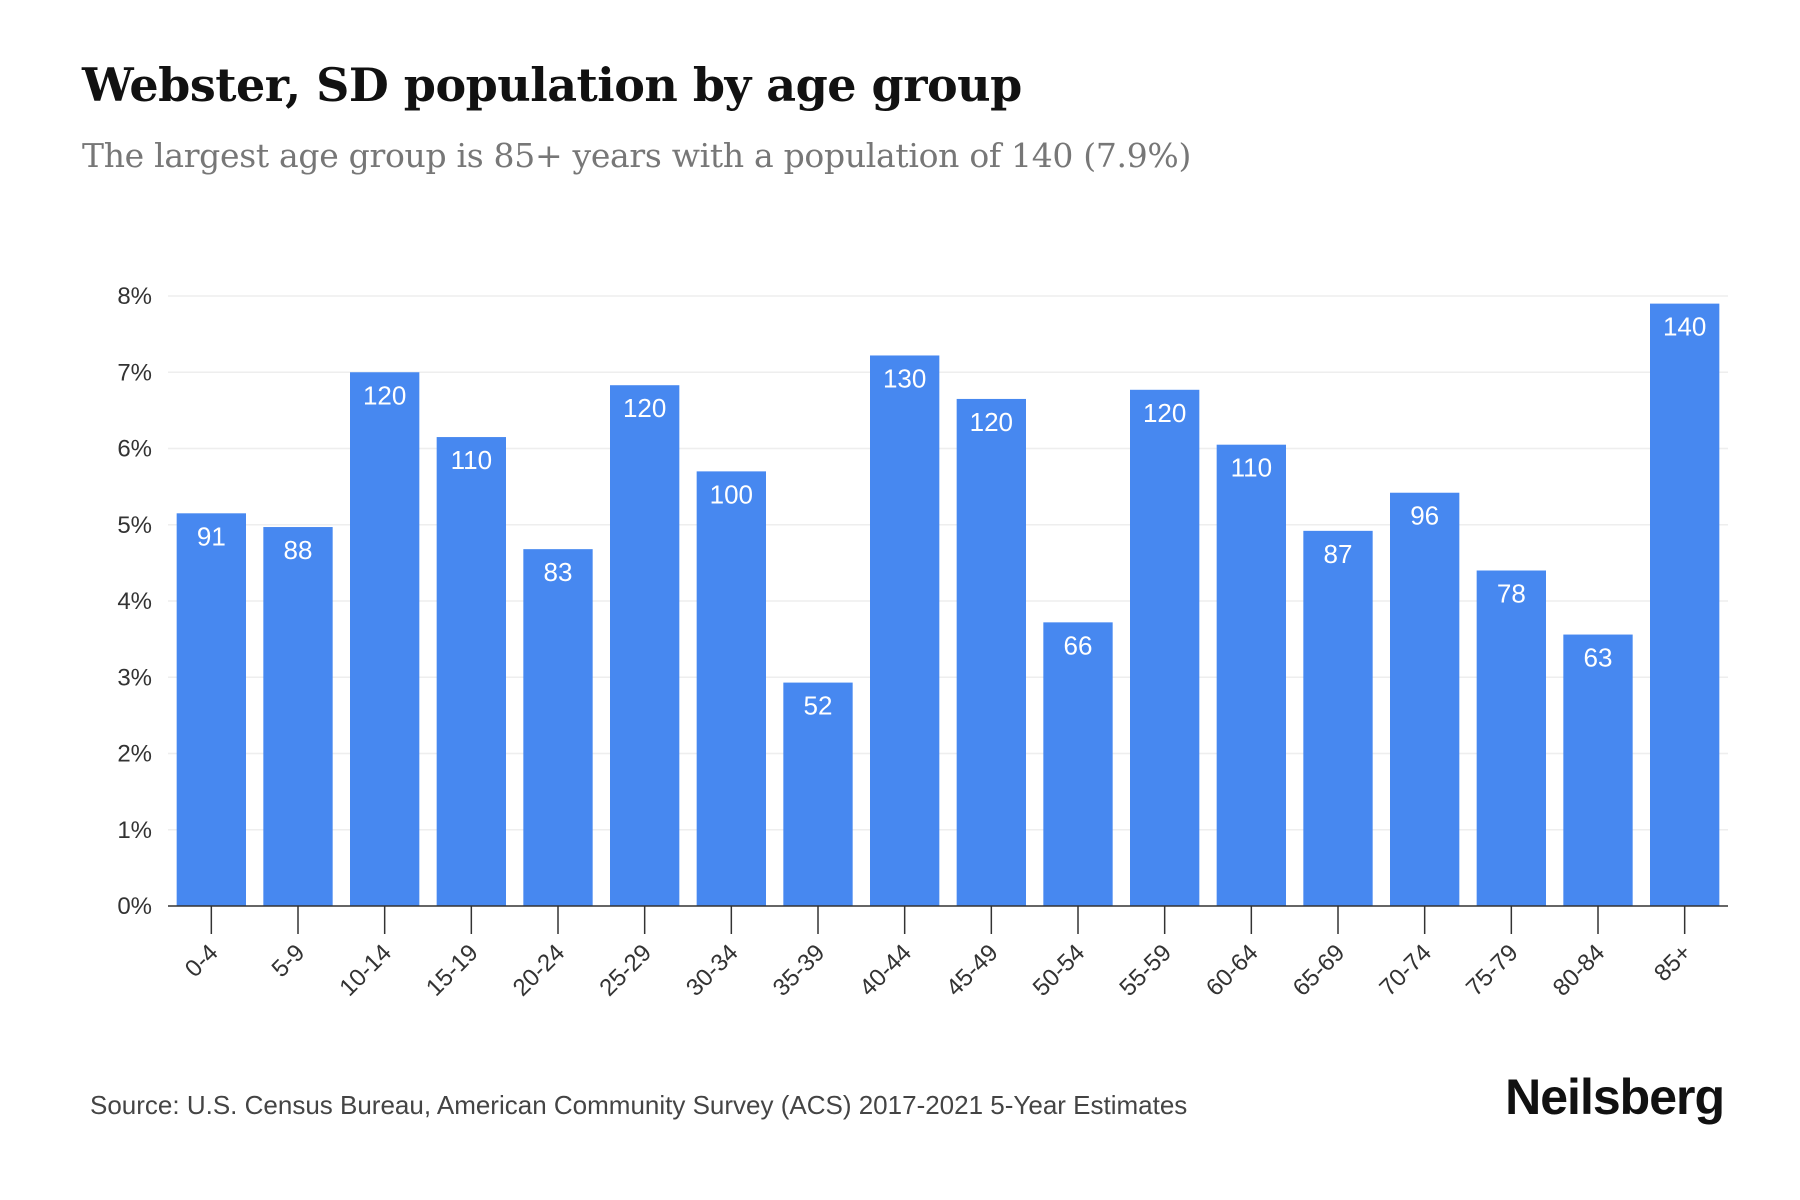 Image resolution: width=1800 pixels, height=1200 pixels. I want to click on data-label: 88, so click(298, 550).